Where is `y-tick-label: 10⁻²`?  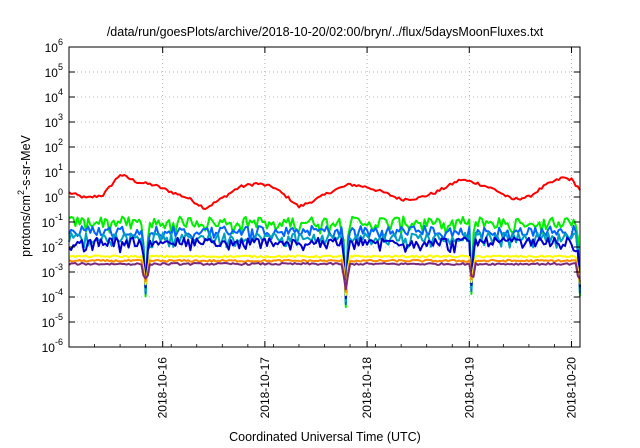
y-tick-label: 10⁻² is located at coordinates (52, 246).